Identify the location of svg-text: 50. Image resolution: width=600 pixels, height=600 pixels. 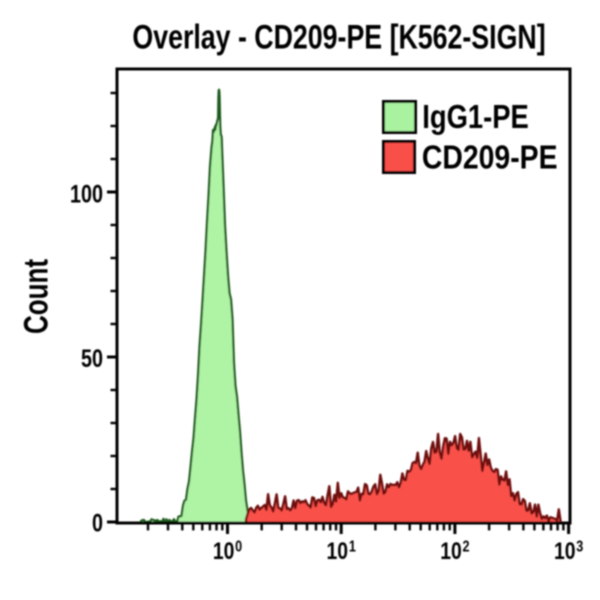
(92, 359).